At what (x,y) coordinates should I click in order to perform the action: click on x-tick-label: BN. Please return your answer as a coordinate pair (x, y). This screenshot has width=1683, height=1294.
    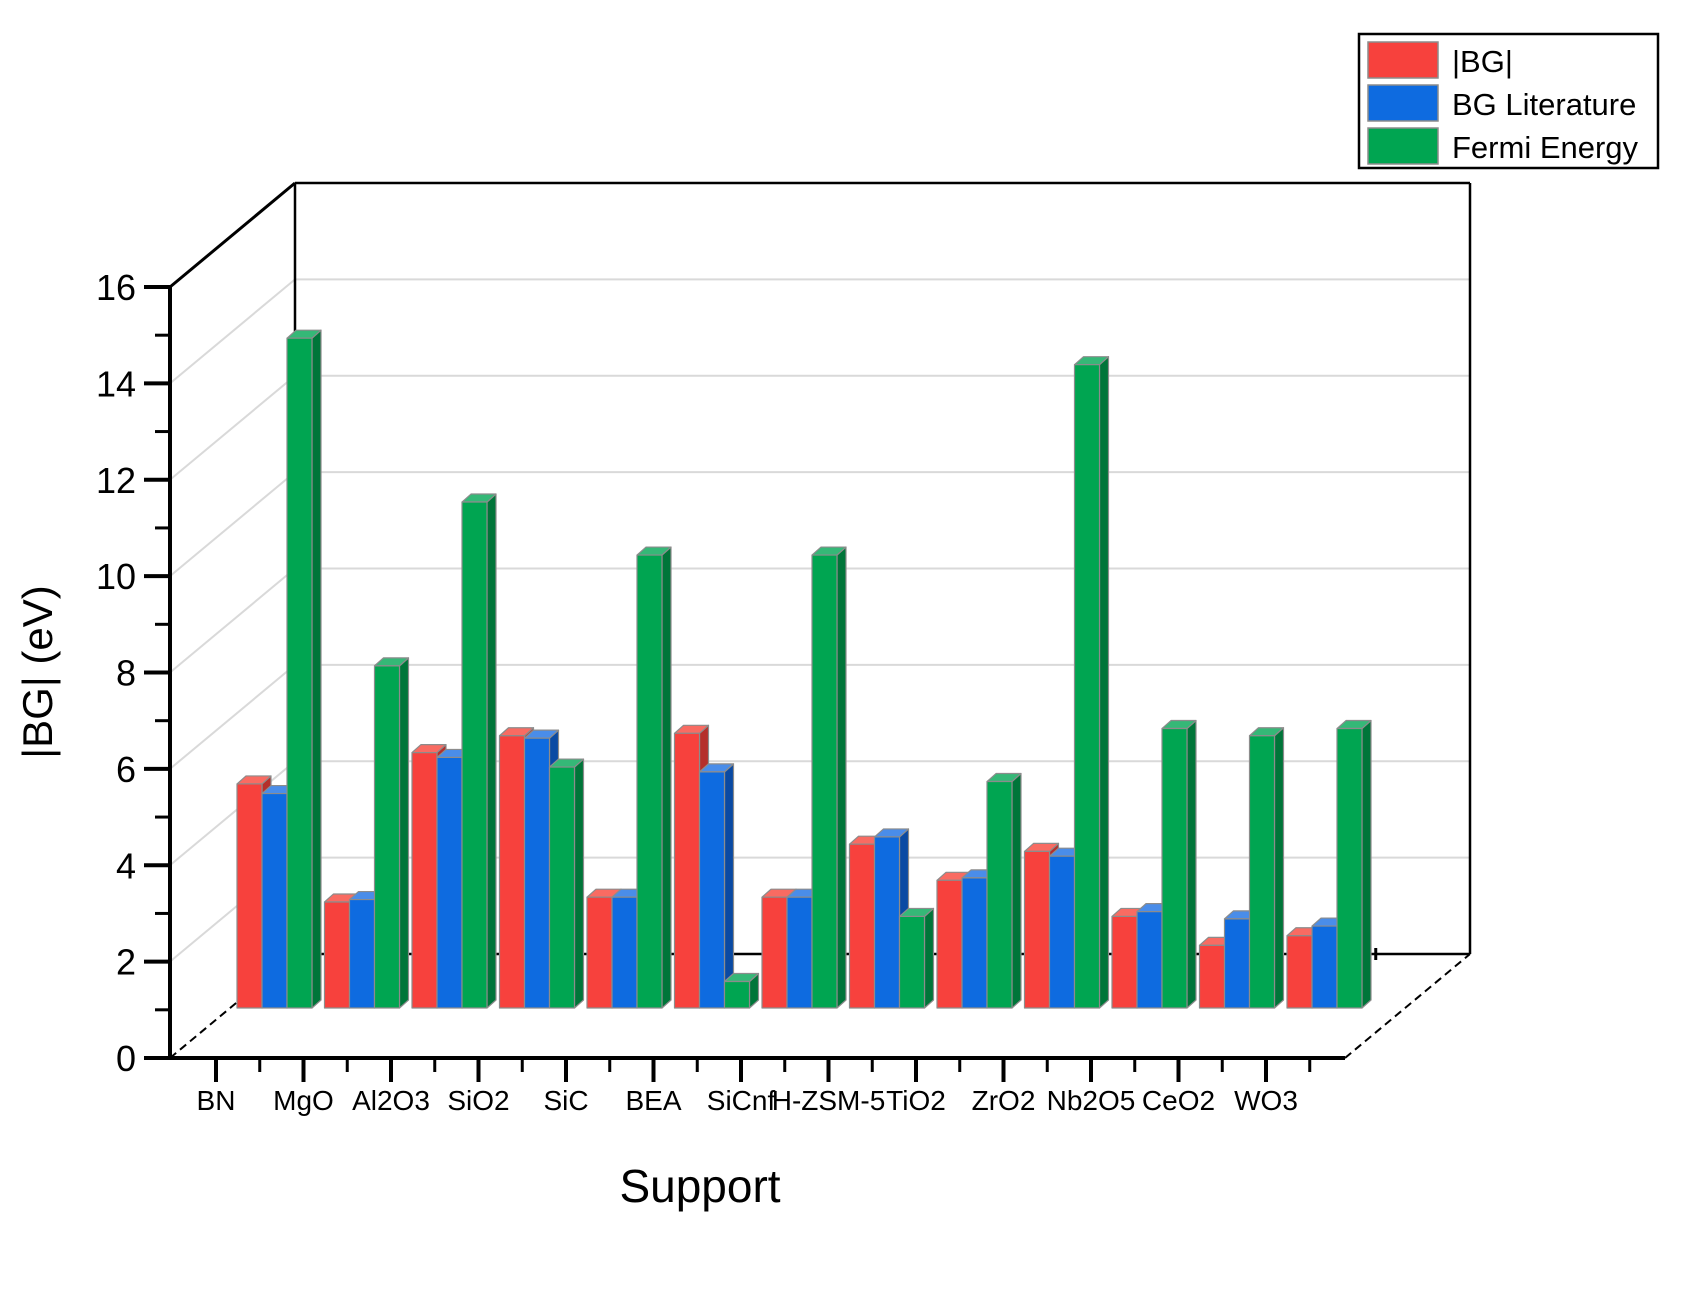
    Looking at the image, I should click on (216, 1100).